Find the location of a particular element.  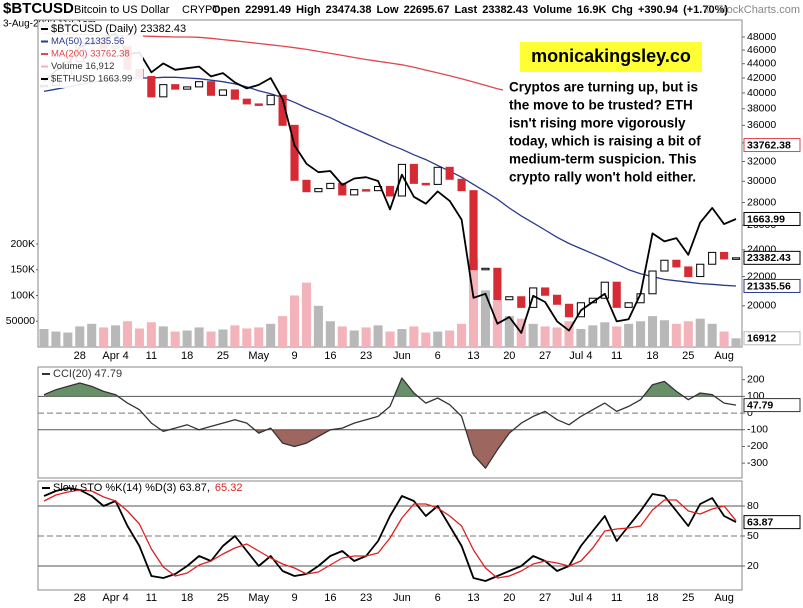

volume-tick-label: 200K is located at coordinates (22, 244).